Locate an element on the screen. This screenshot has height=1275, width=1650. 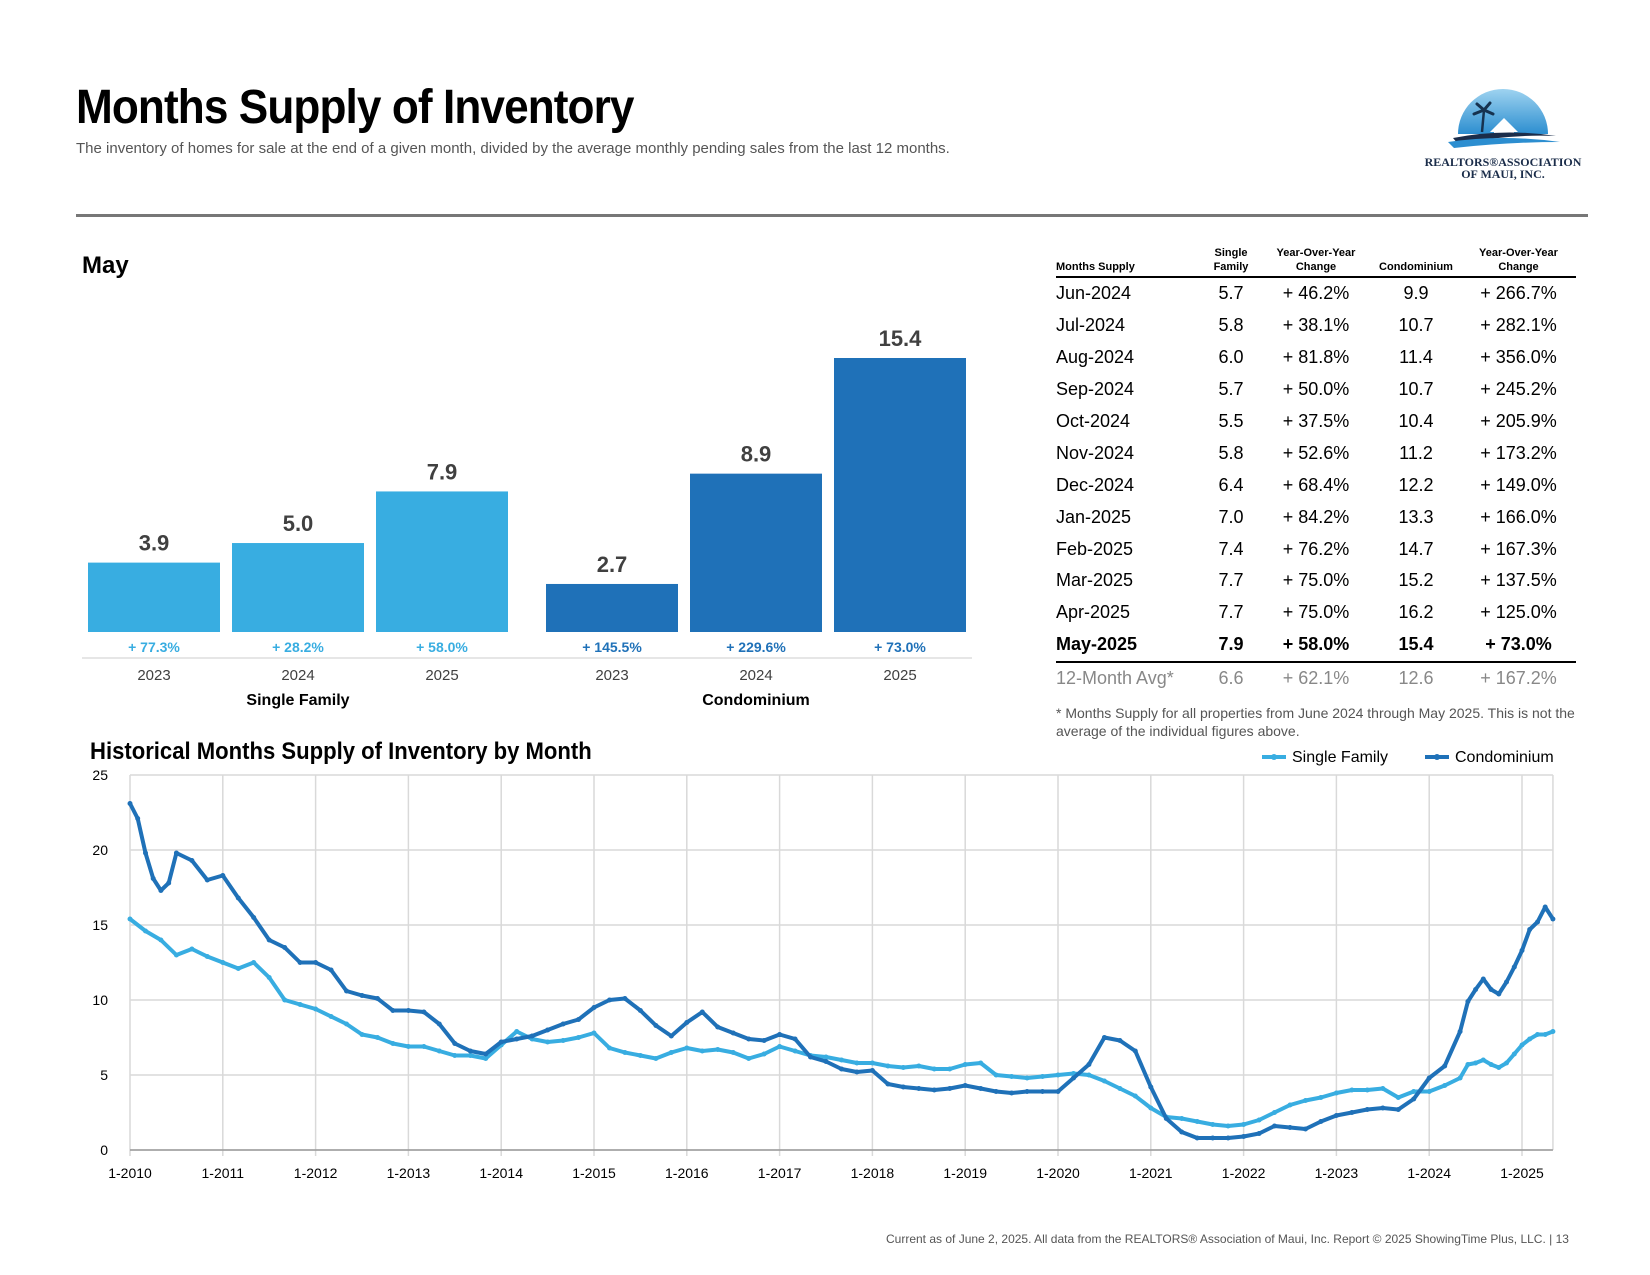
table-cell-sf-yoy: + 75.0% is located at coordinates (1316, 612).